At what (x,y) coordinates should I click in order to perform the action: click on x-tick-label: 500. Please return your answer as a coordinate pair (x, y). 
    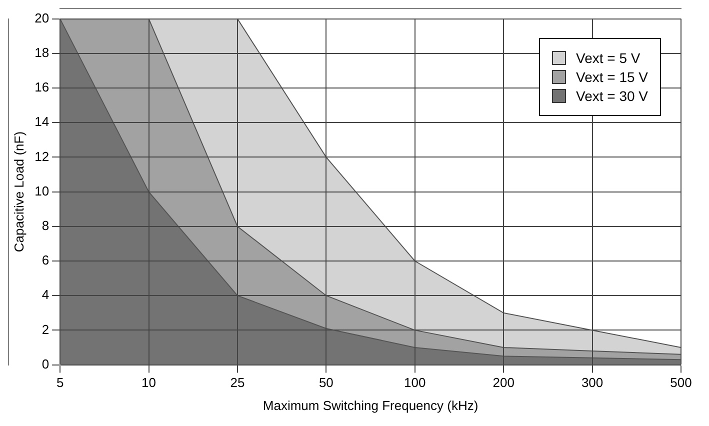
    Looking at the image, I should click on (681, 382).